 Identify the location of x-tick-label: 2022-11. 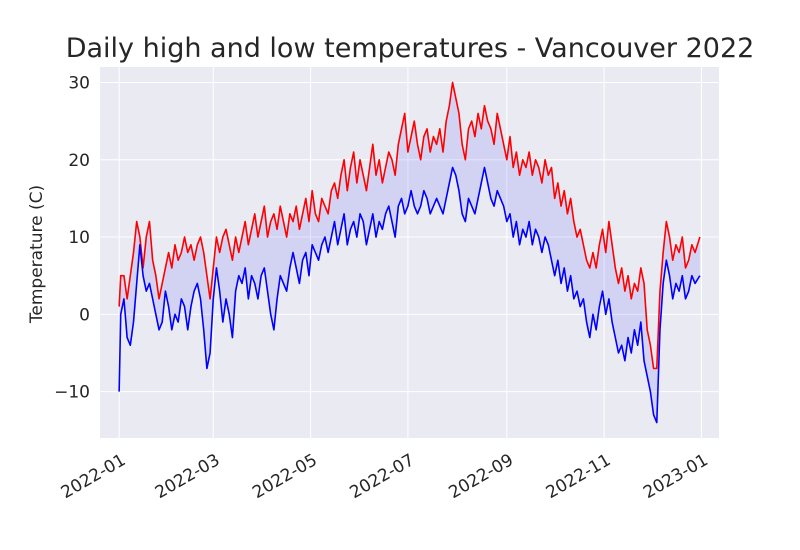
(579, 476).